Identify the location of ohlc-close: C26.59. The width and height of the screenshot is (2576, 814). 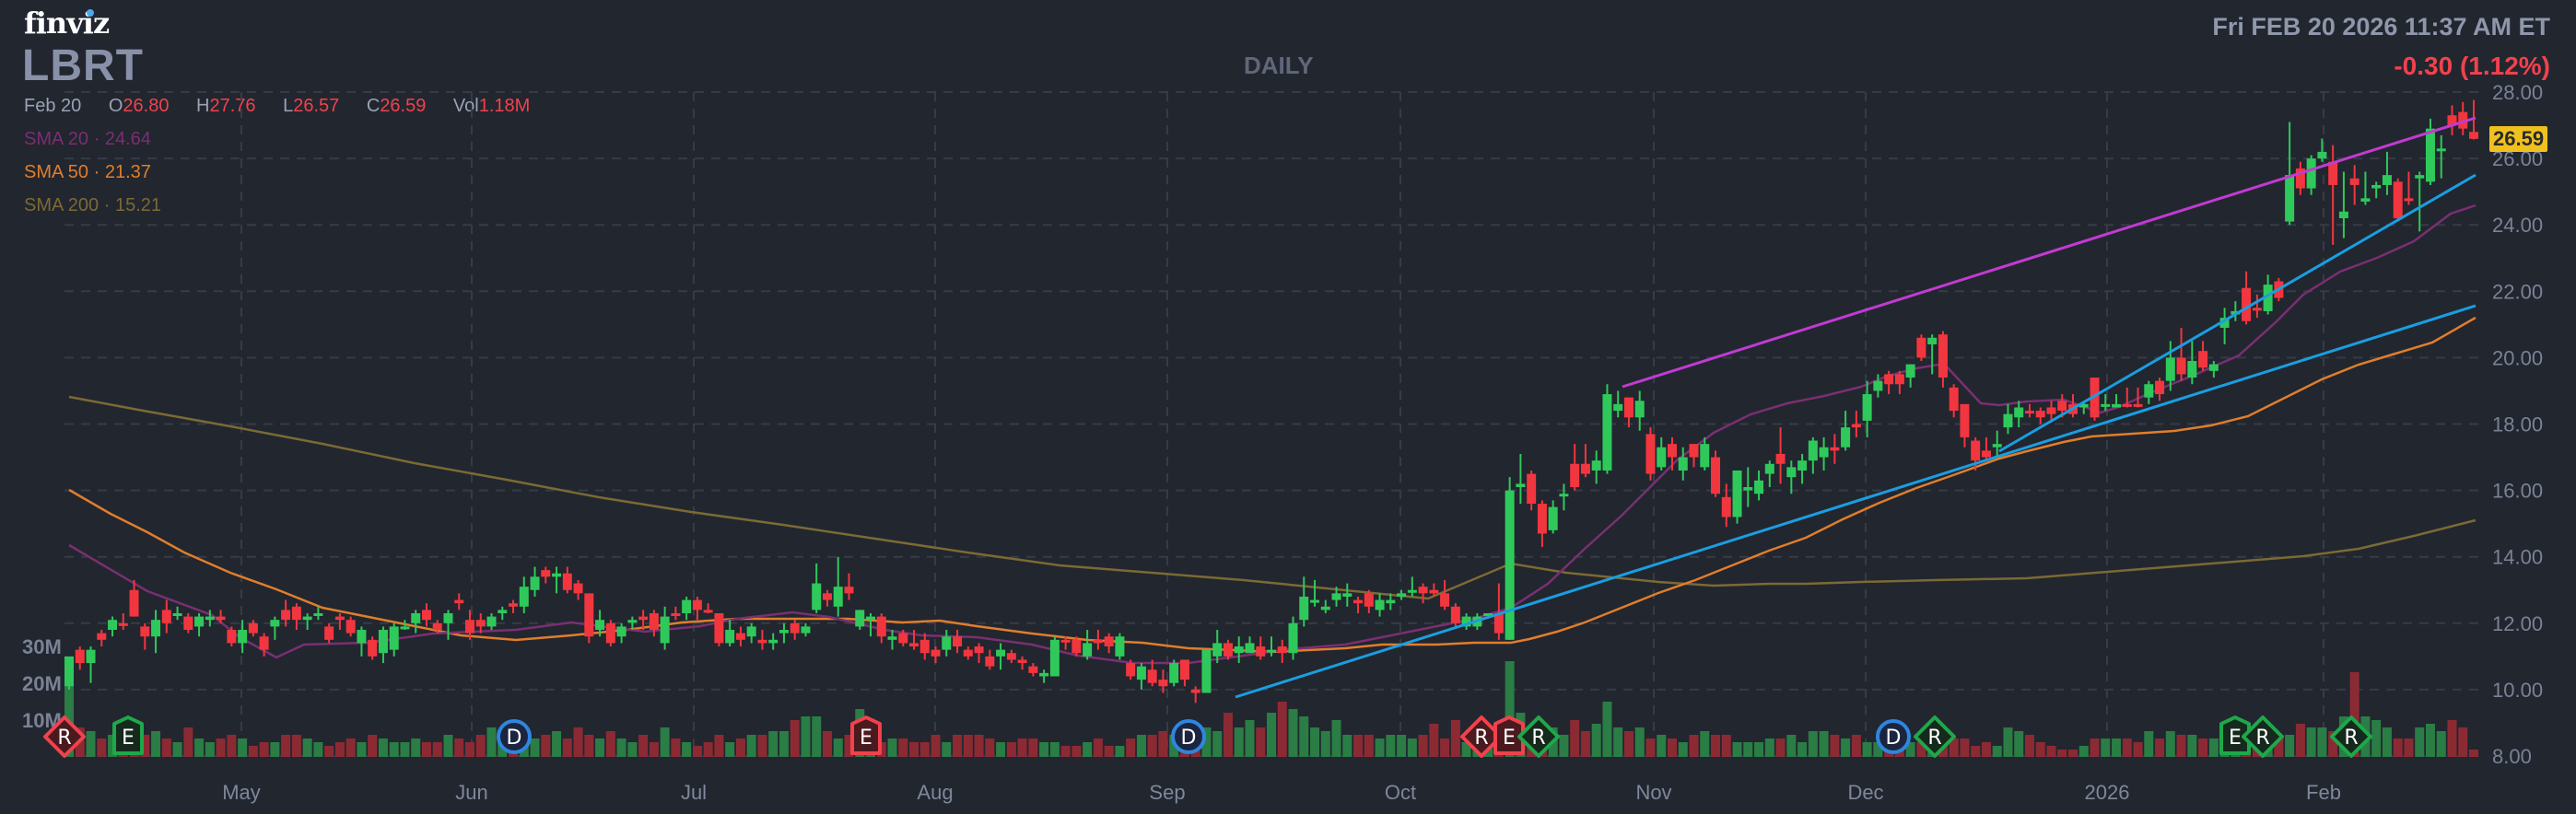
(397, 106).